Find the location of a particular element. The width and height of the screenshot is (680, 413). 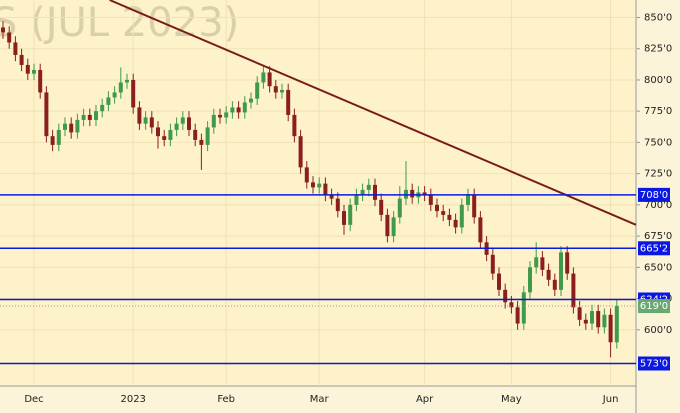

level-label: 665'2 is located at coordinates (654, 248).